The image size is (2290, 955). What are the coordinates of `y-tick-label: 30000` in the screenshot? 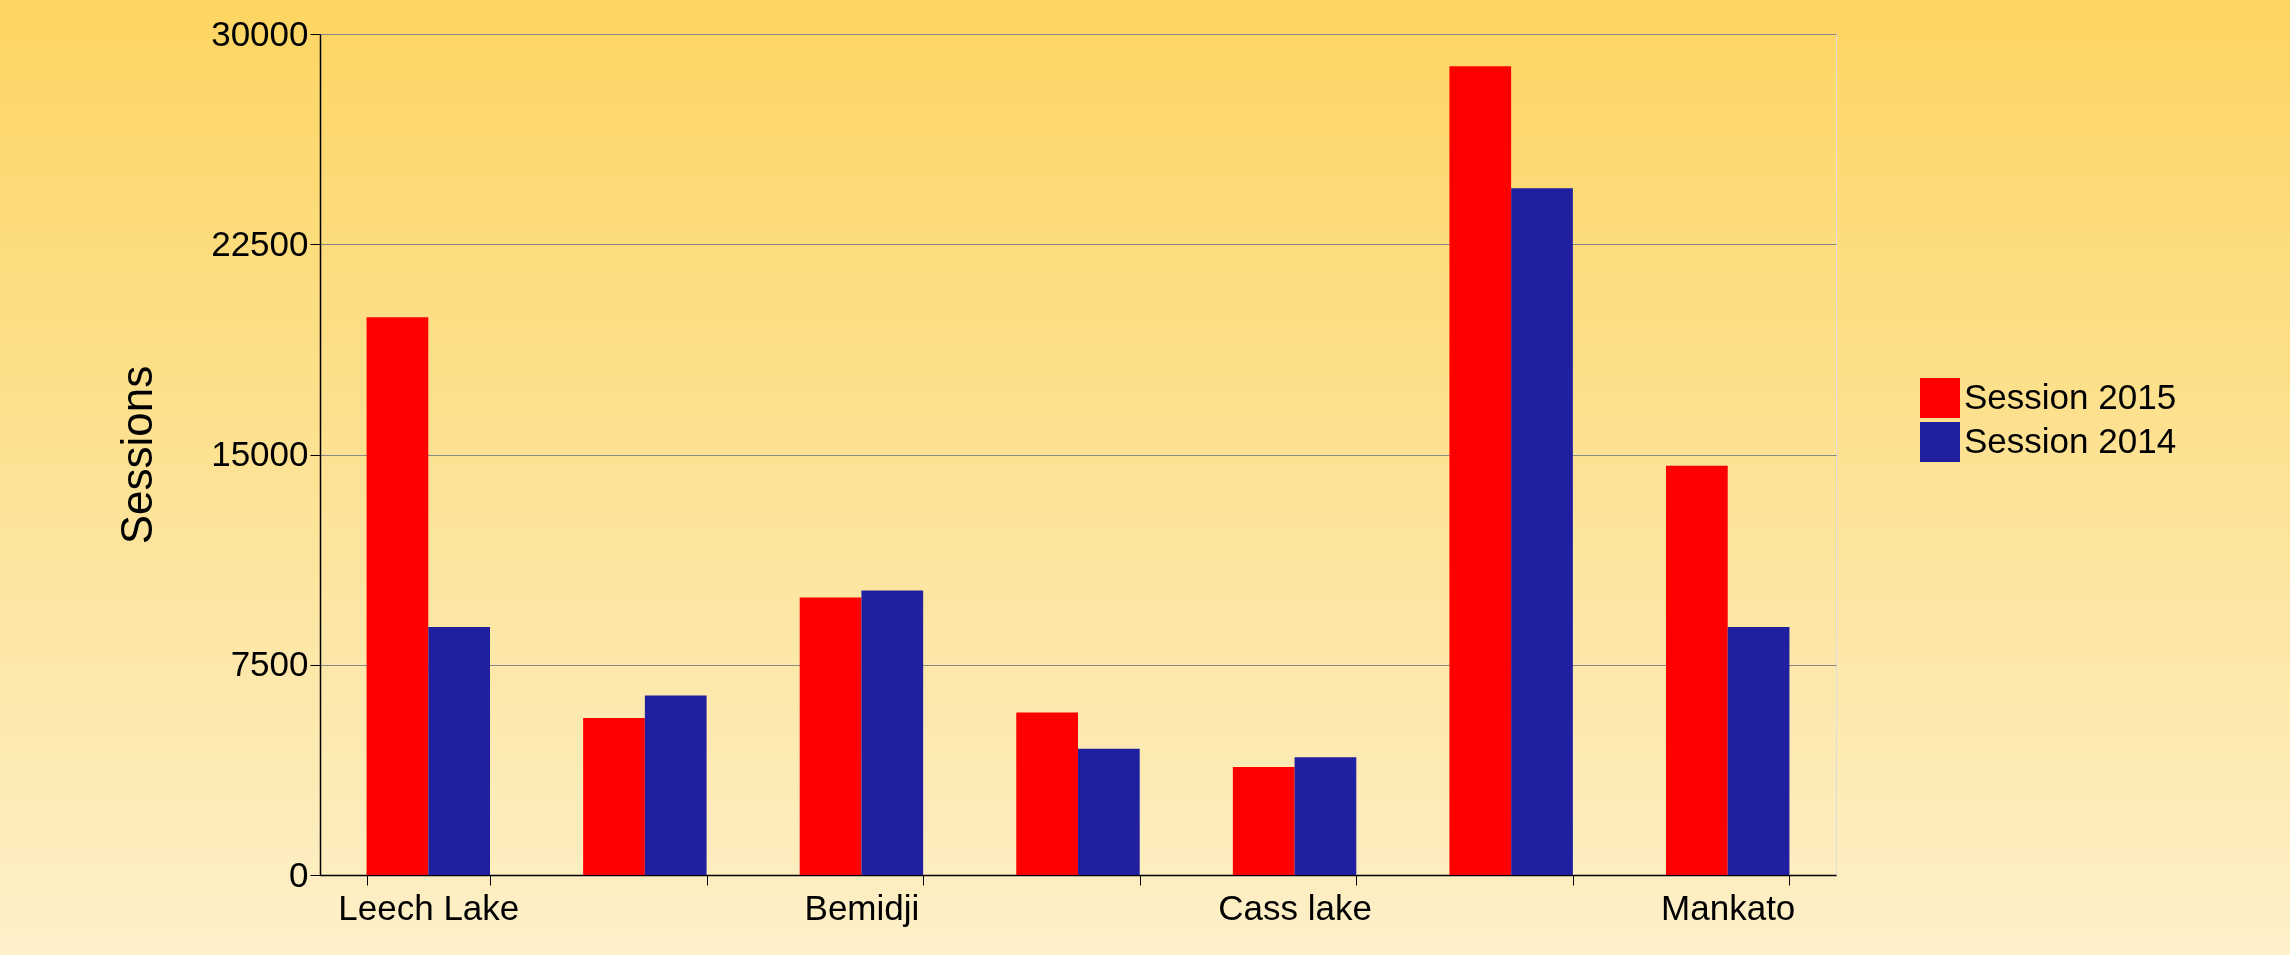 It's located at (260, 33).